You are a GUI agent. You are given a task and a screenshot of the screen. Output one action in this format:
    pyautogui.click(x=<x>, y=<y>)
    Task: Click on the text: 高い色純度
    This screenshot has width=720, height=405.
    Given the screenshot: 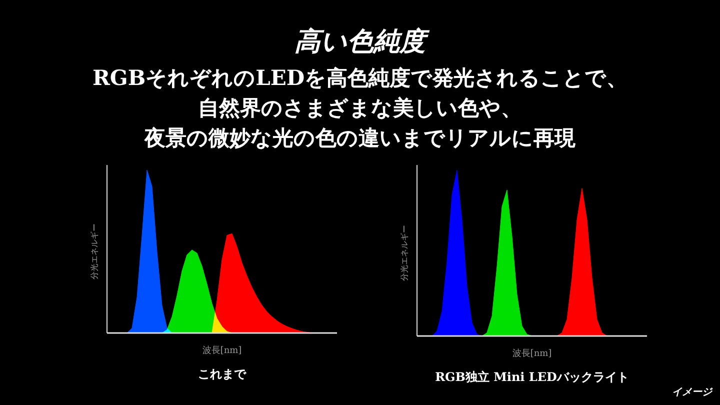 What is the action you would take?
    pyautogui.click(x=362, y=42)
    